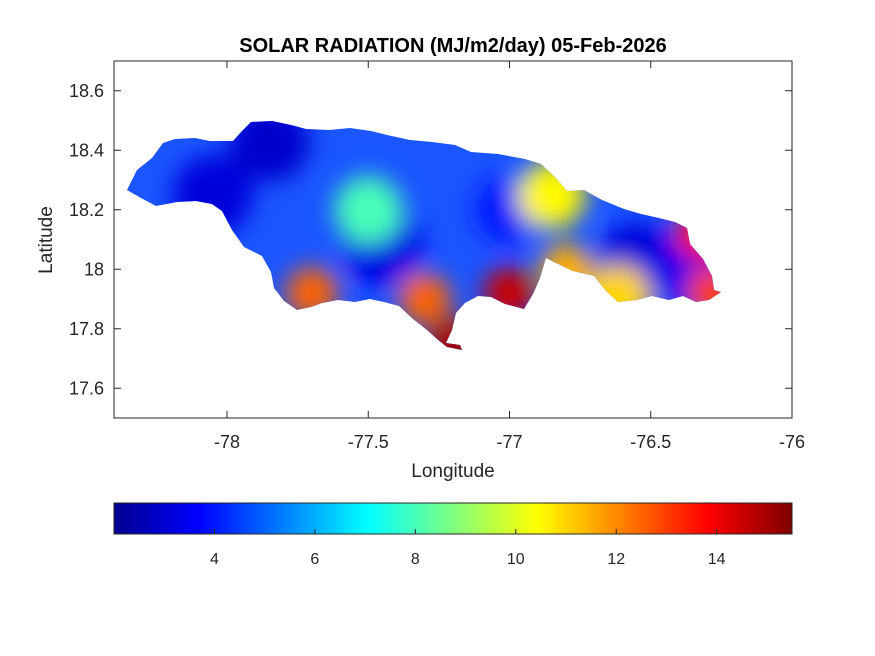 The height and width of the screenshot is (656, 875). What do you see at coordinates (415, 559) in the screenshot?
I see `colorbar-tick-label: 8` at bounding box center [415, 559].